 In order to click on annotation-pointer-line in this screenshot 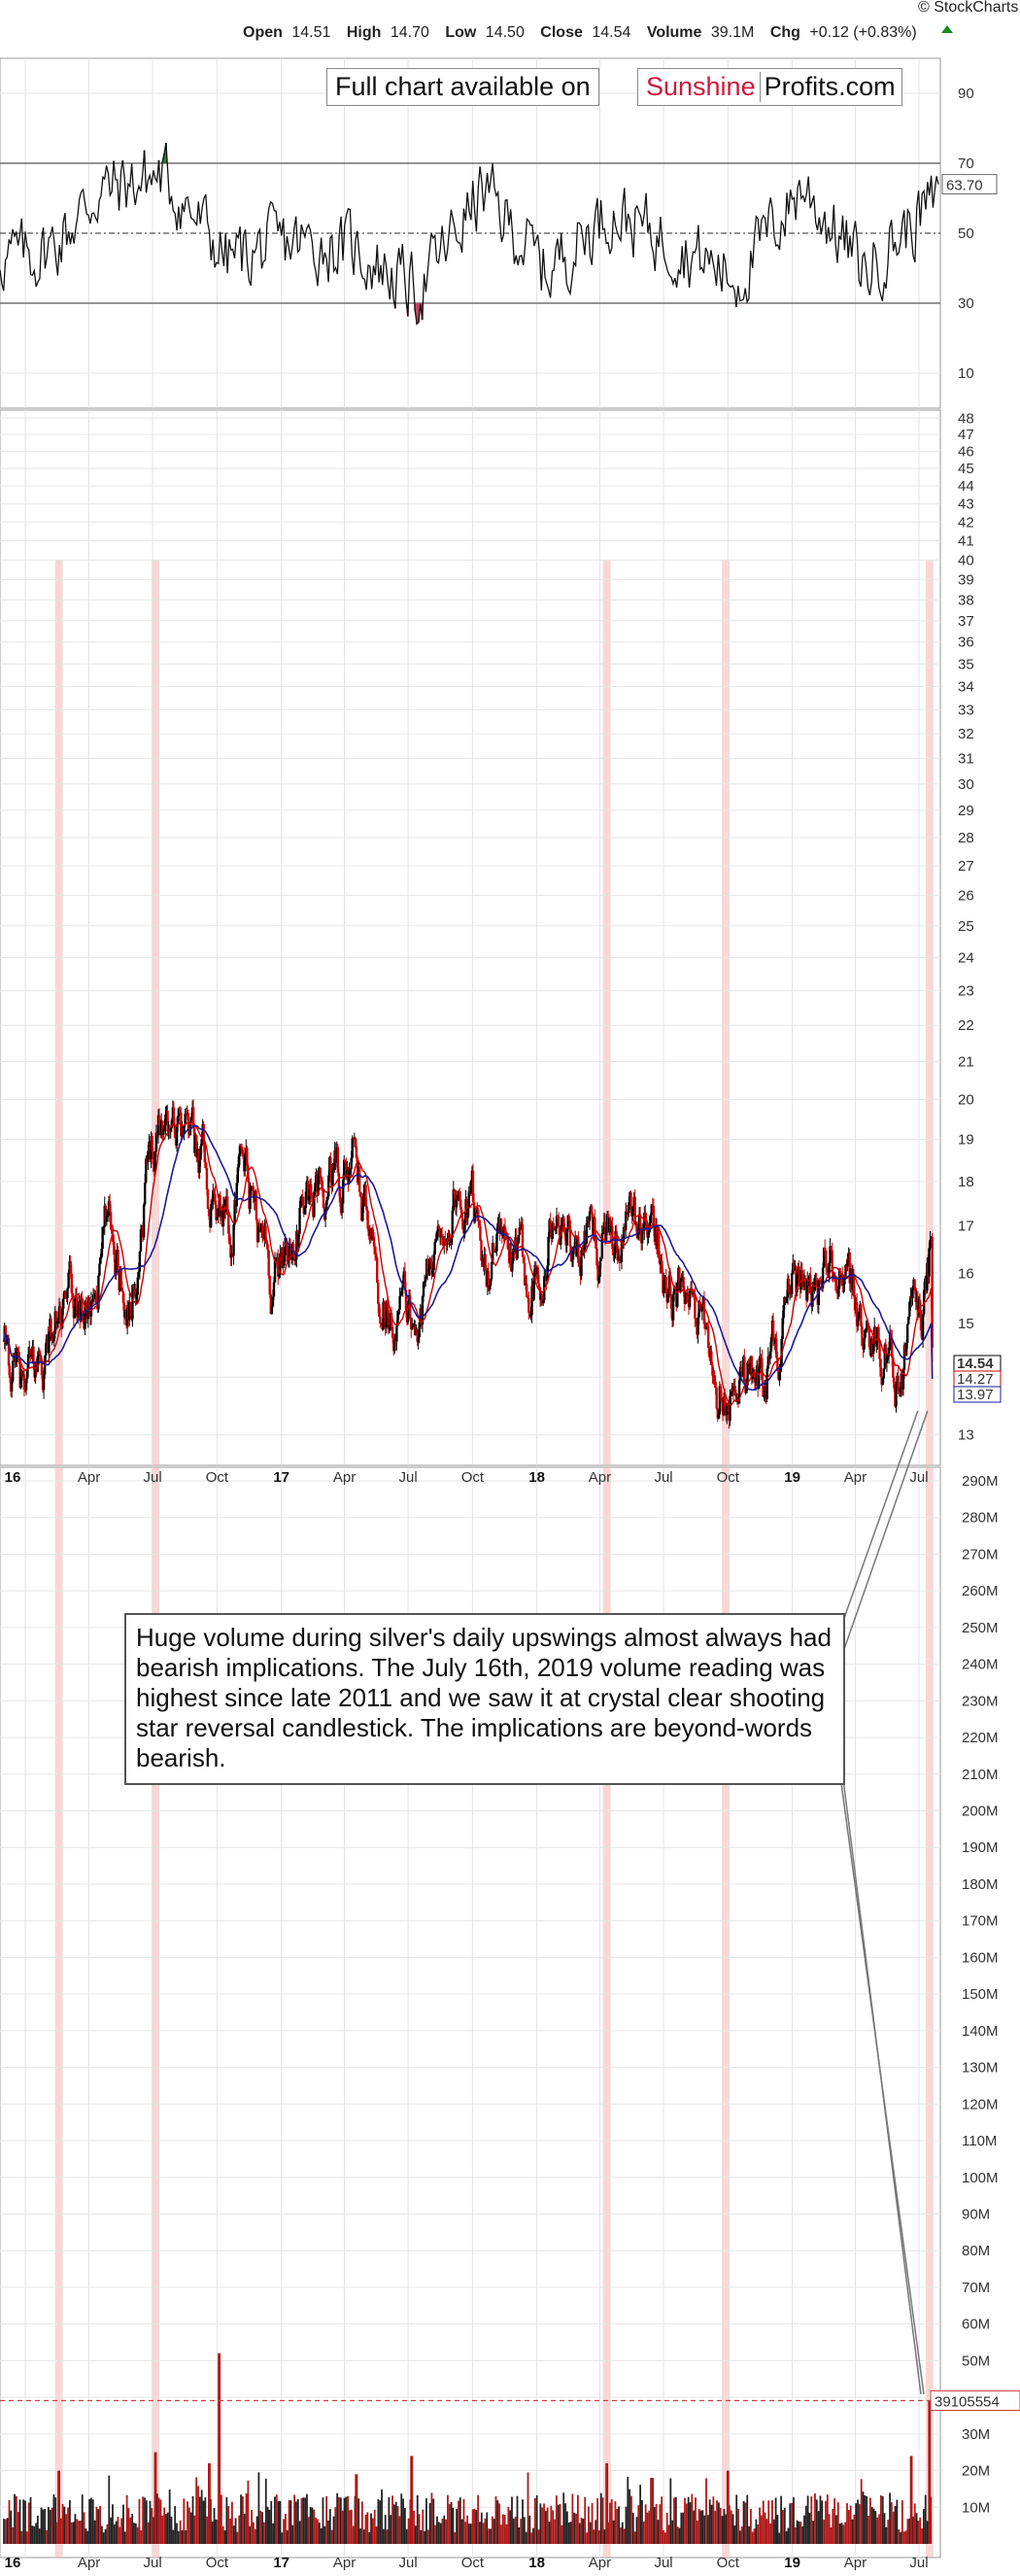, I will do `click(880, 1516)`.